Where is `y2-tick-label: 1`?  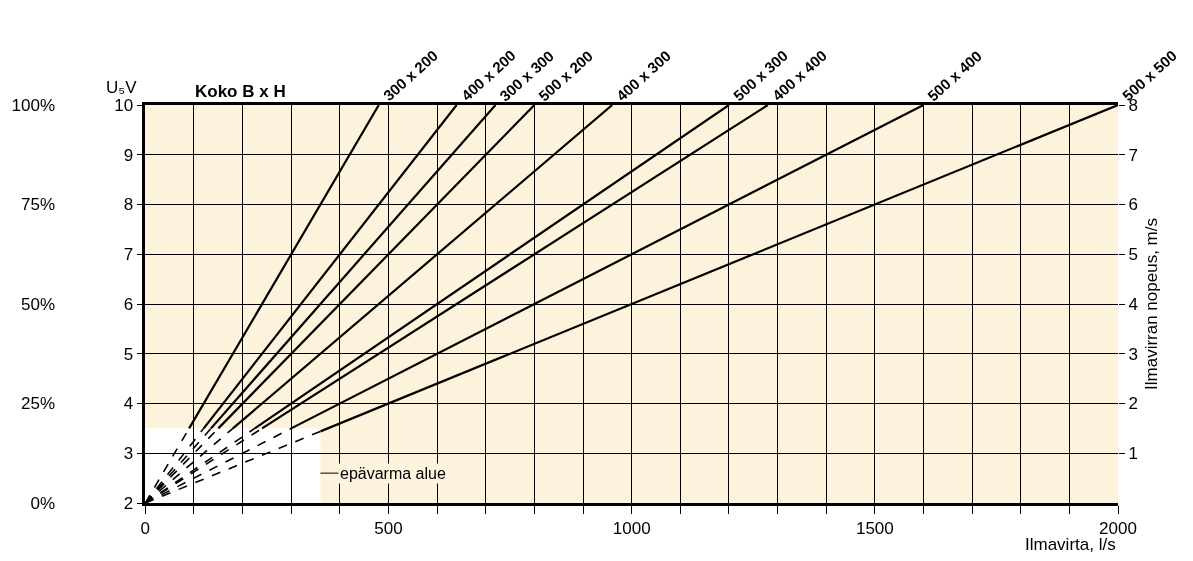 y2-tick-label: 1 is located at coordinates (1133, 454).